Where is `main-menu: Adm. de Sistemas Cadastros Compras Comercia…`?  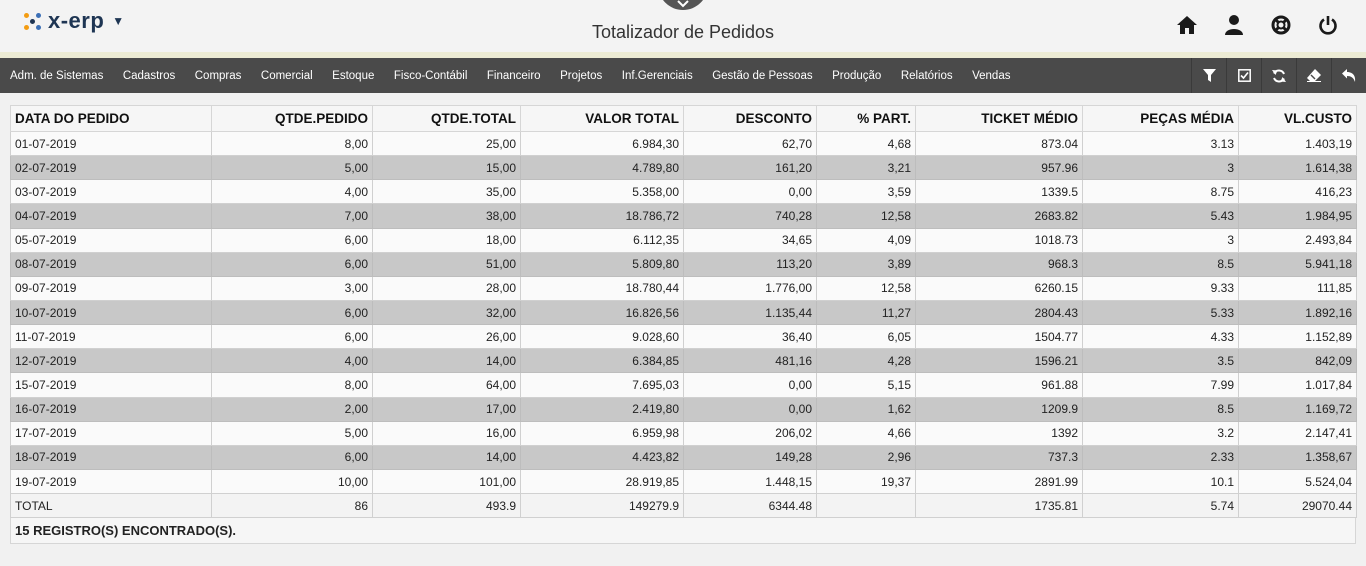 main-menu: Adm. de Sistemas Cadastros Compras Comercia… is located at coordinates (515, 76).